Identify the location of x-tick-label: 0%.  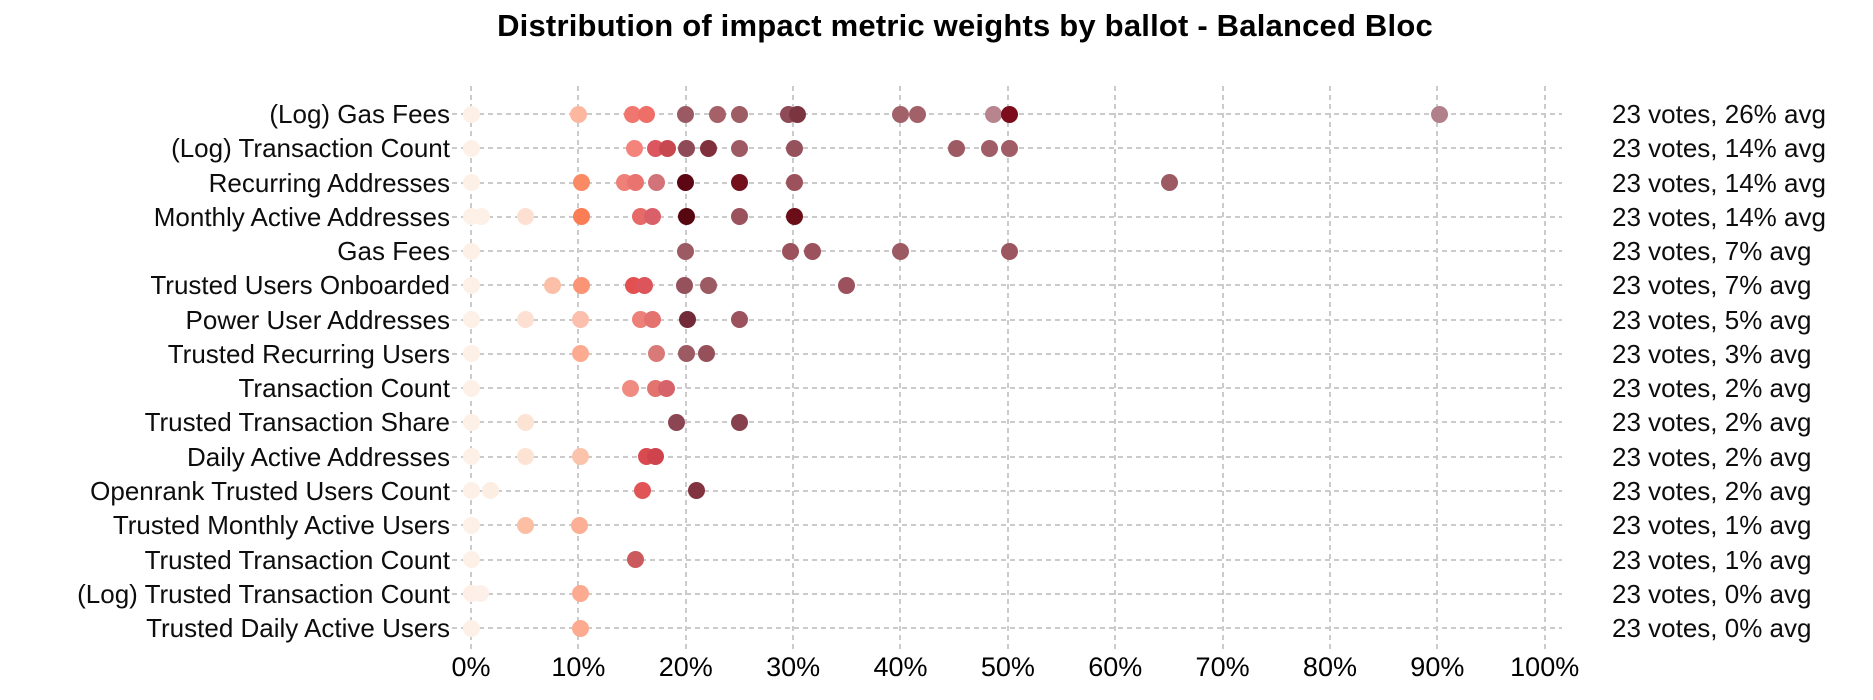
(471, 667).